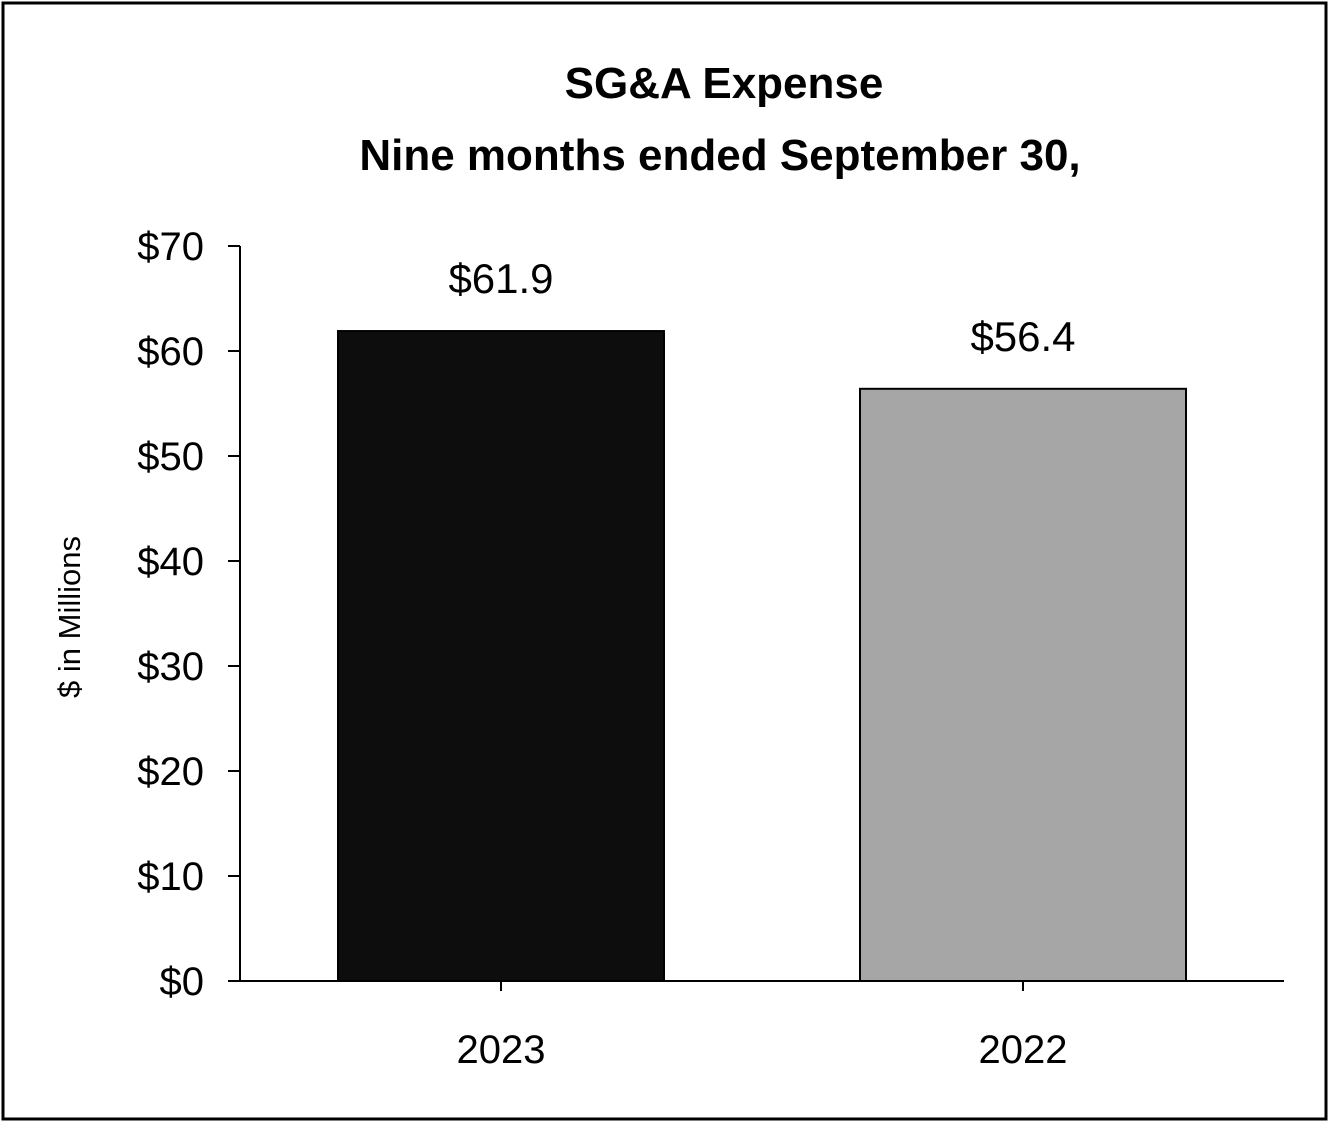 This screenshot has height=1122, width=1329. Describe the element at coordinates (170, 562) in the screenshot. I see `y-tick-label: $40` at that location.